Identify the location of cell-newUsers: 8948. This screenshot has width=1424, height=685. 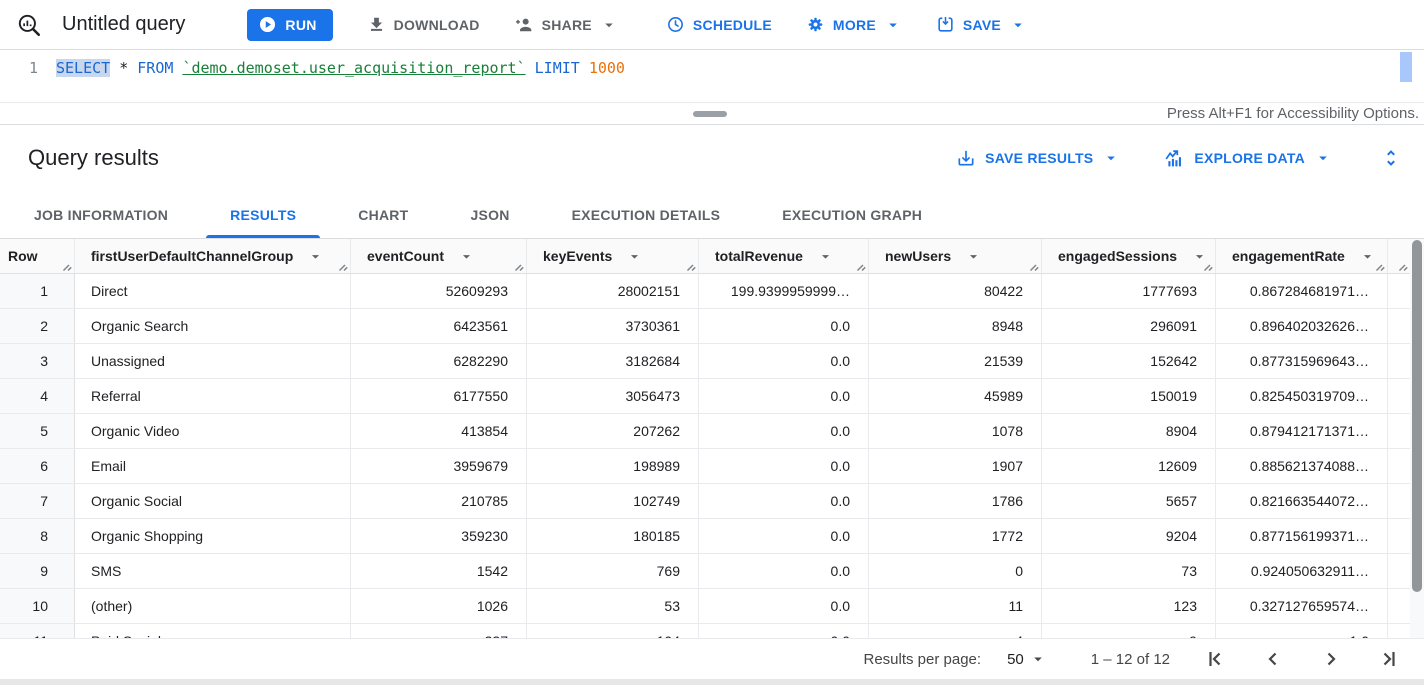
(955, 326).